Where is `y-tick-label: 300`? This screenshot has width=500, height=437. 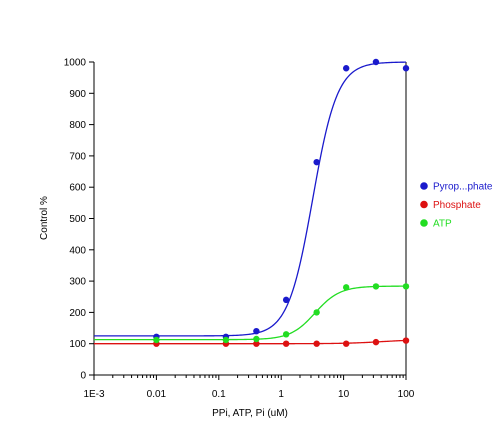
y-tick-label: 300 is located at coordinates (77, 282).